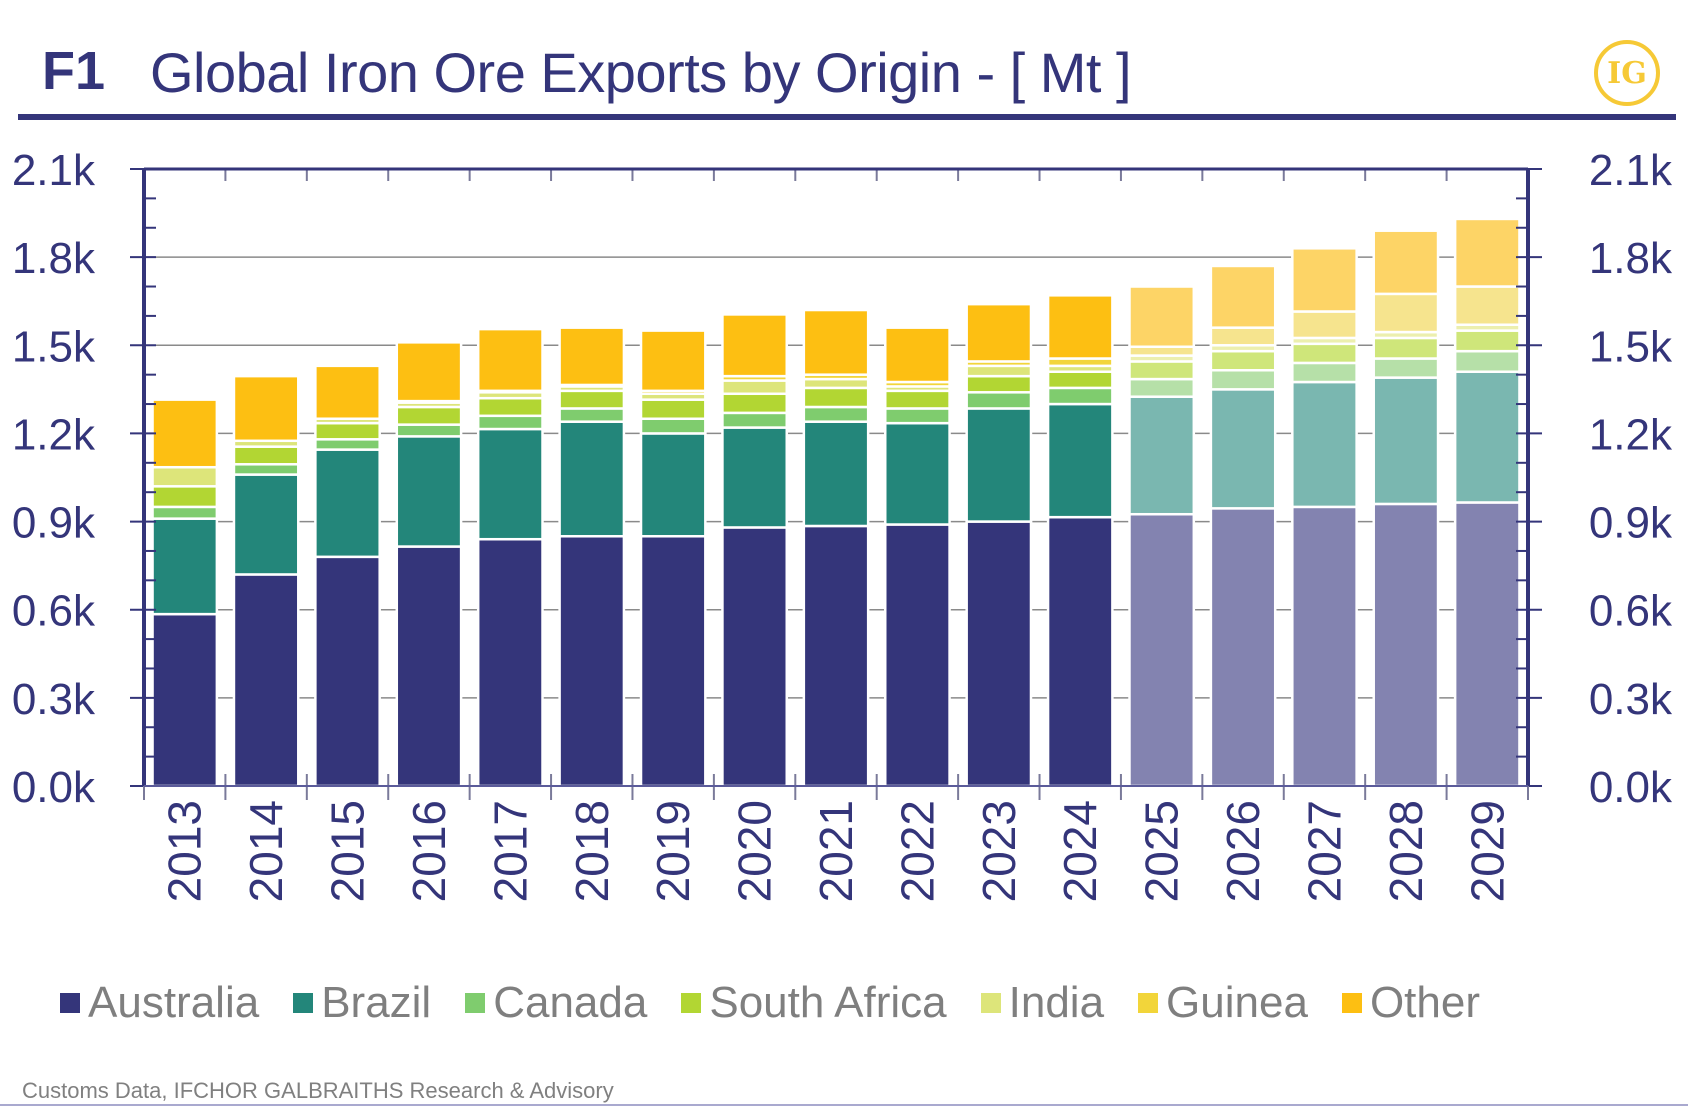 This screenshot has height=1108, width=1688. Describe the element at coordinates (1080, 327) in the screenshot. I see `bar-other-2024` at that location.